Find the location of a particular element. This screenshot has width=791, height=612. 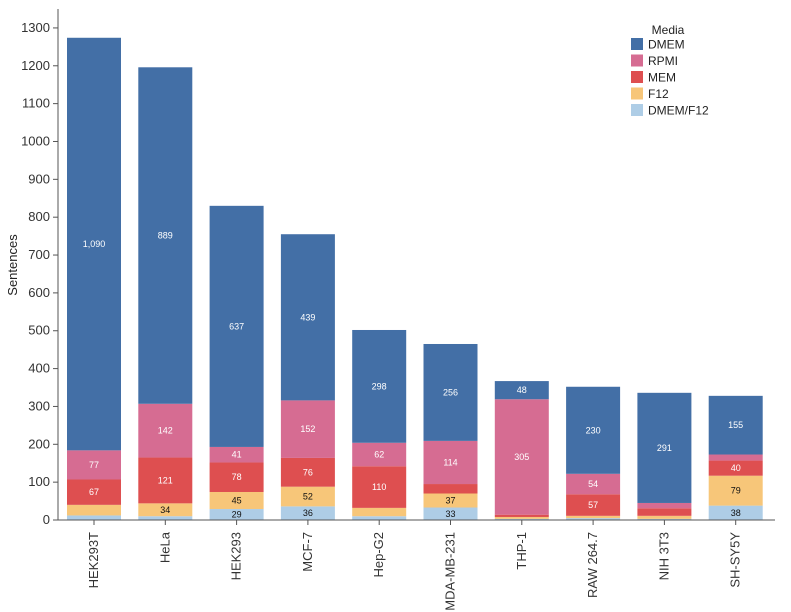

bar-stack-sh-sy5y: 38 79 40 155 is located at coordinates (735, 457).